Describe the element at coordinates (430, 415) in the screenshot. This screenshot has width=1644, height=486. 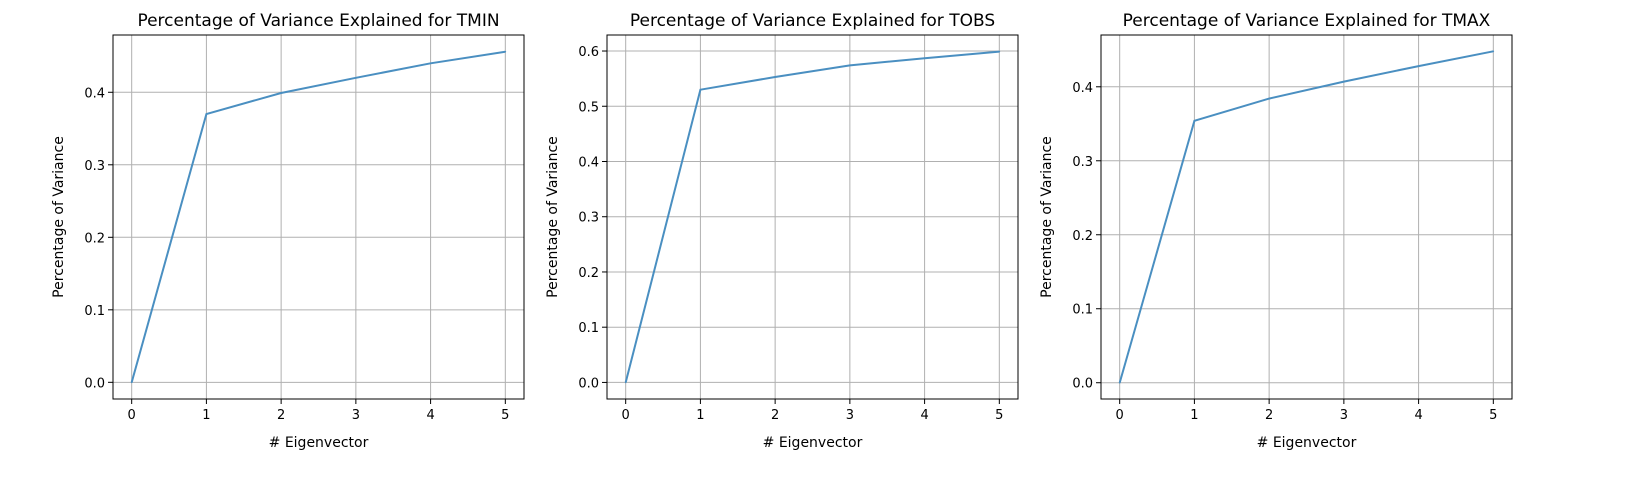
I see `x-tick-label-tmin-4: 4` at that location.